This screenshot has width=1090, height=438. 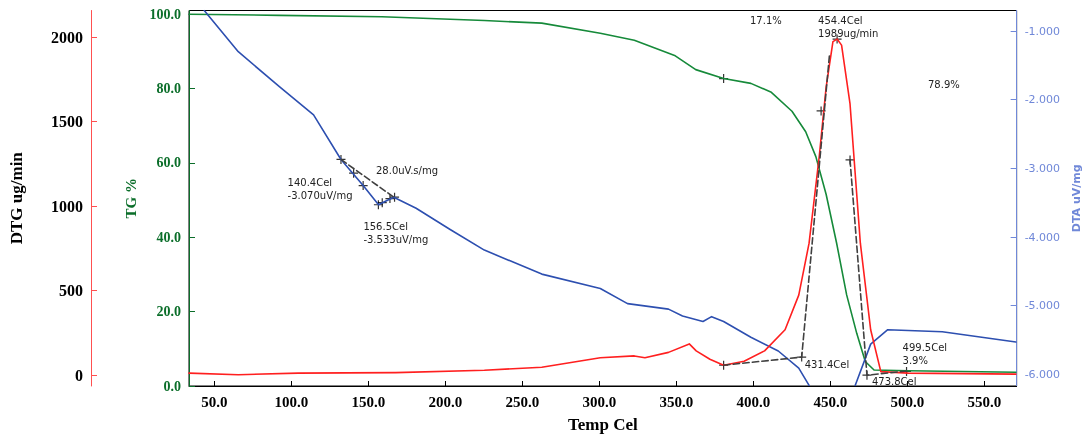 What do you see at coordinates (676, 401) in the screenshot?
I see `x-tick-label: 350.0` at bounding box center [676, 401].